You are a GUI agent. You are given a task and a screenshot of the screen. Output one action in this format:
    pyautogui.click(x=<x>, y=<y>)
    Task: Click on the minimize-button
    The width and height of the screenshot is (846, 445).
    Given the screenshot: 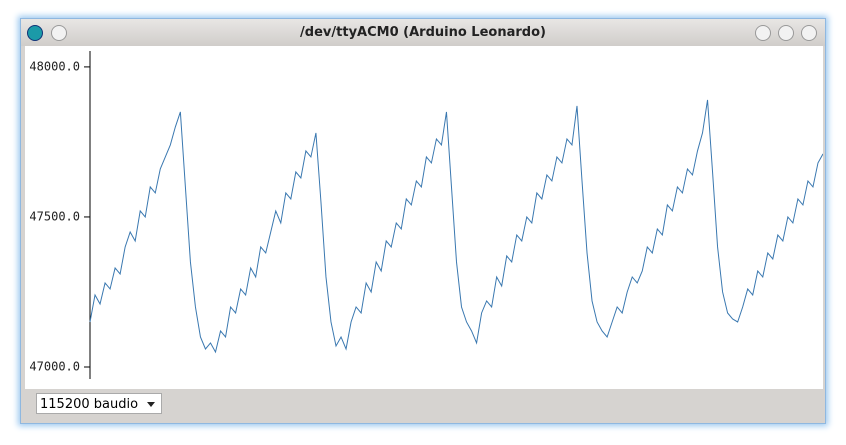 What is the action you would take?
    pyautogui.click(x=763, y=33)
    